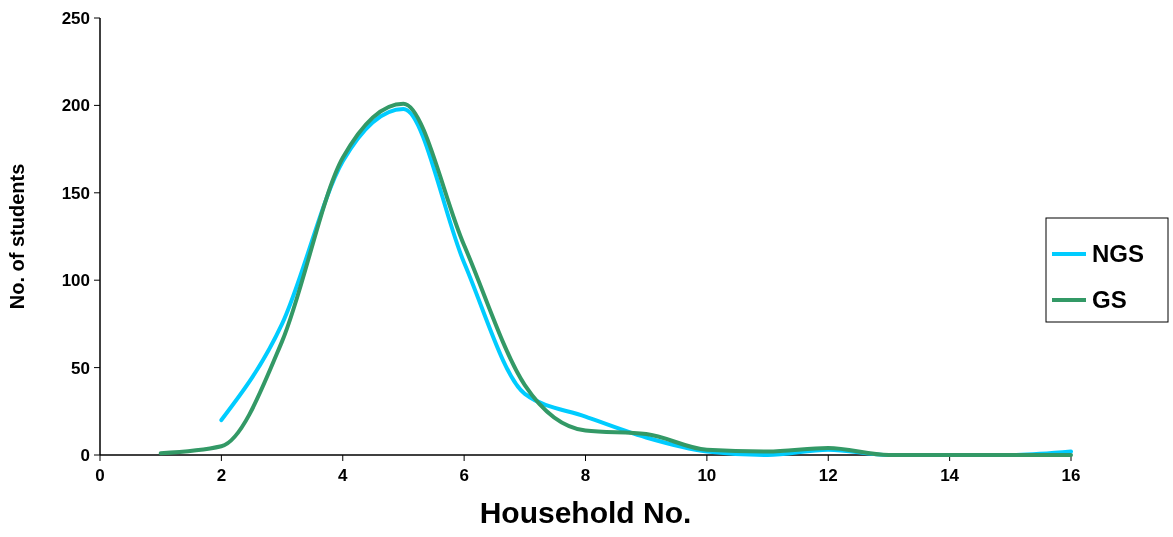  I want to click on legend-label: NGS, so click(1118, 254).